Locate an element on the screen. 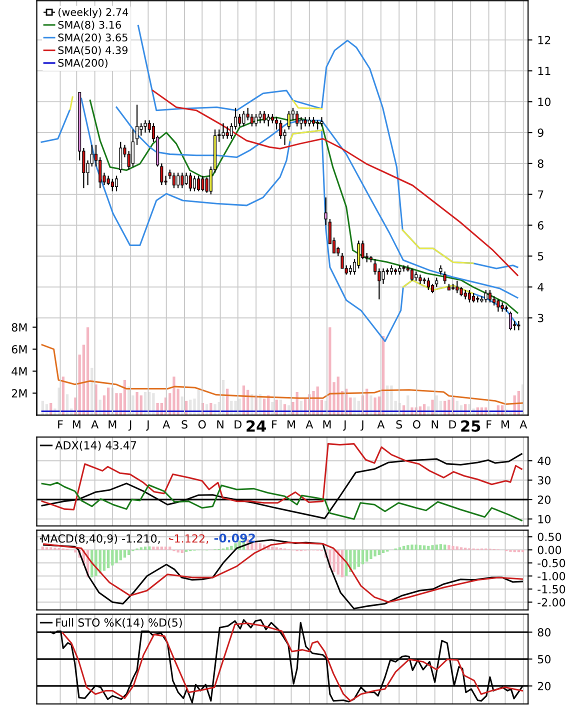 The height and width of the screenshot is (706, 566). legend-label: Full STO %K(14) %D(5) is located at coordinates (119, 623).